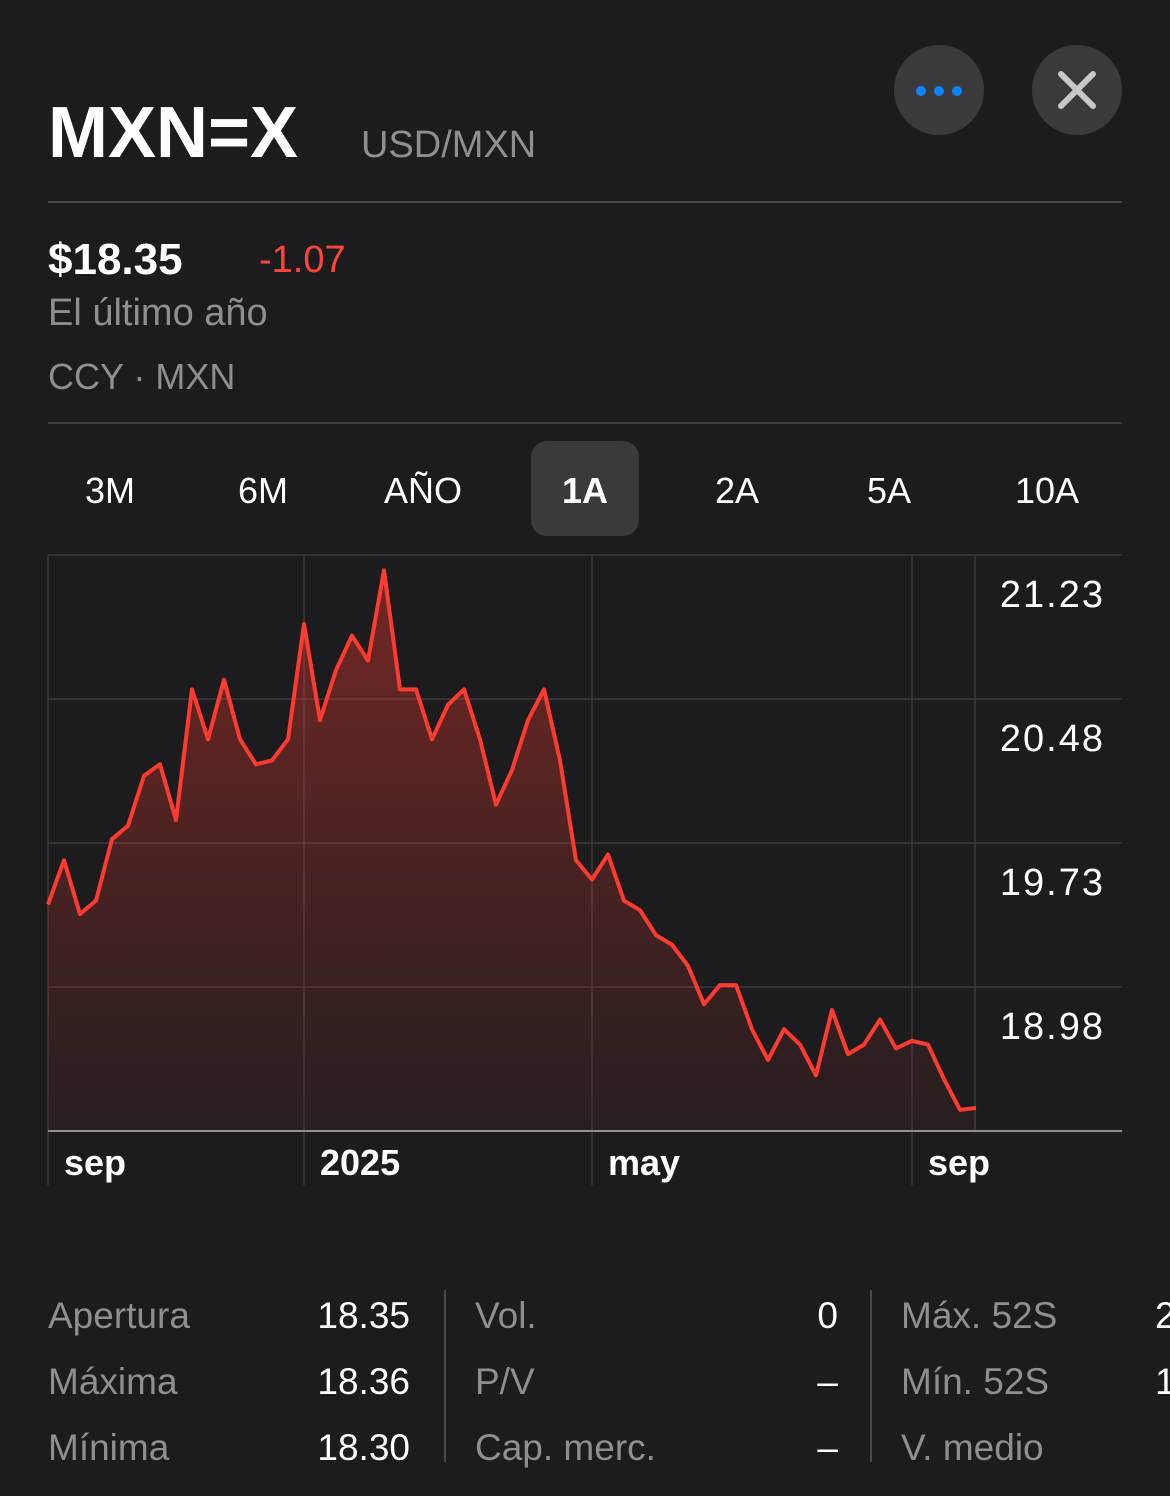 The width and height of the screenshot is (1170, 1496). Describe the element at coordinates (1047, 490) in the screenshot. I see `tab: 10A` at that location.